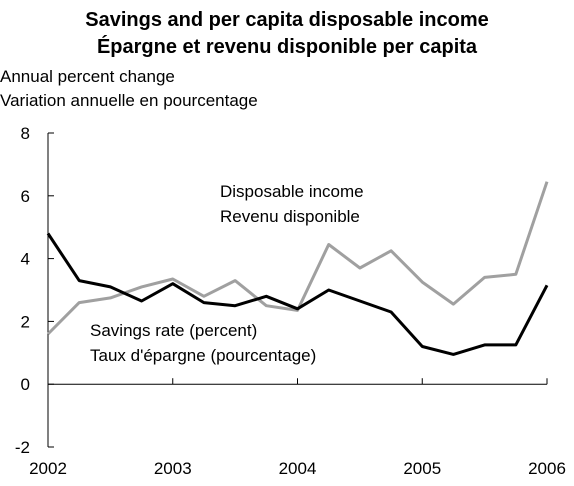 The image size is (574, 486). What do you see at coordinates (25, 259) in the screenshot?
I see `y-tick-label: 4` at bounding box center [25, 259].